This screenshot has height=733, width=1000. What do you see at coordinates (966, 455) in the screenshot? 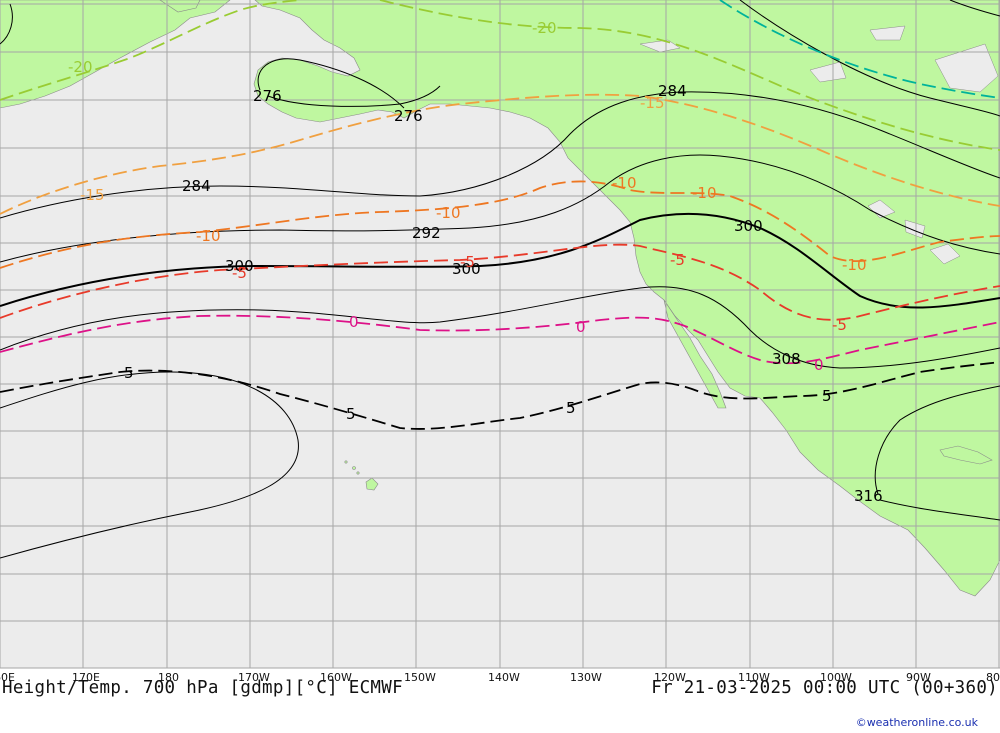
I see `land-cuba` at bounding box center [966, 455].